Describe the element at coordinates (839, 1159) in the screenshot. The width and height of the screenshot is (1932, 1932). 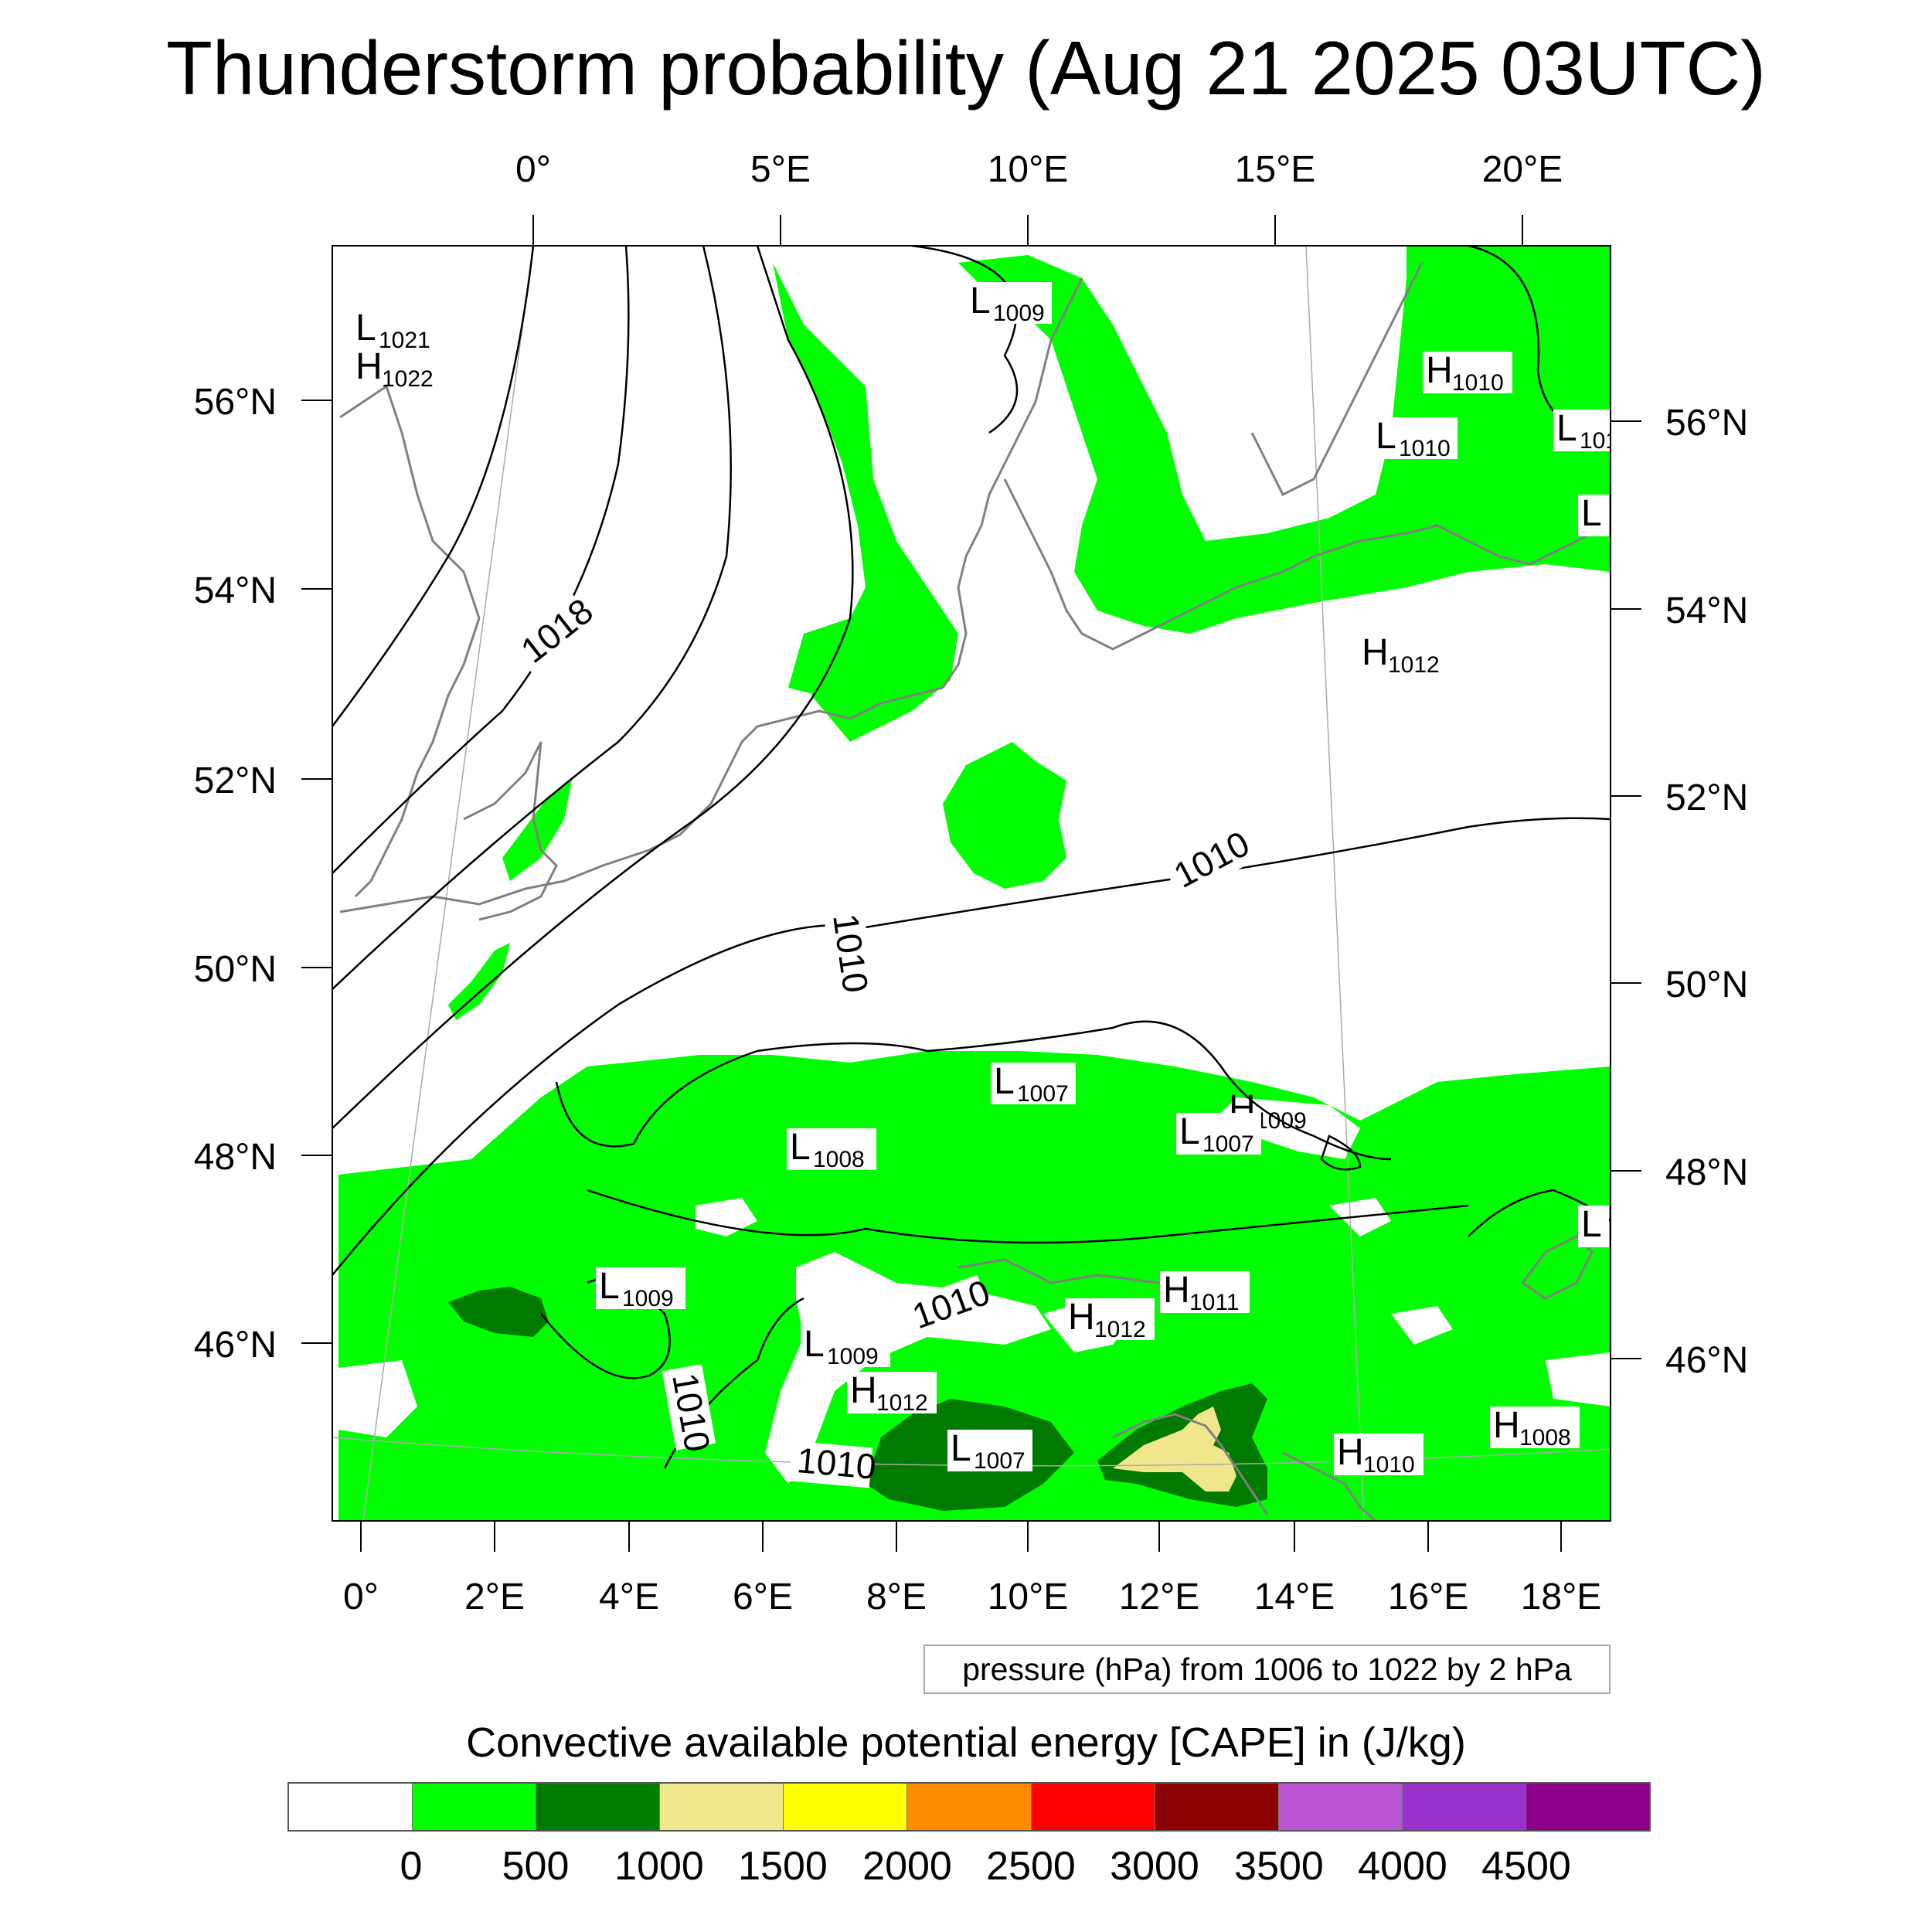
I see `svg-text: 1008` at that location.